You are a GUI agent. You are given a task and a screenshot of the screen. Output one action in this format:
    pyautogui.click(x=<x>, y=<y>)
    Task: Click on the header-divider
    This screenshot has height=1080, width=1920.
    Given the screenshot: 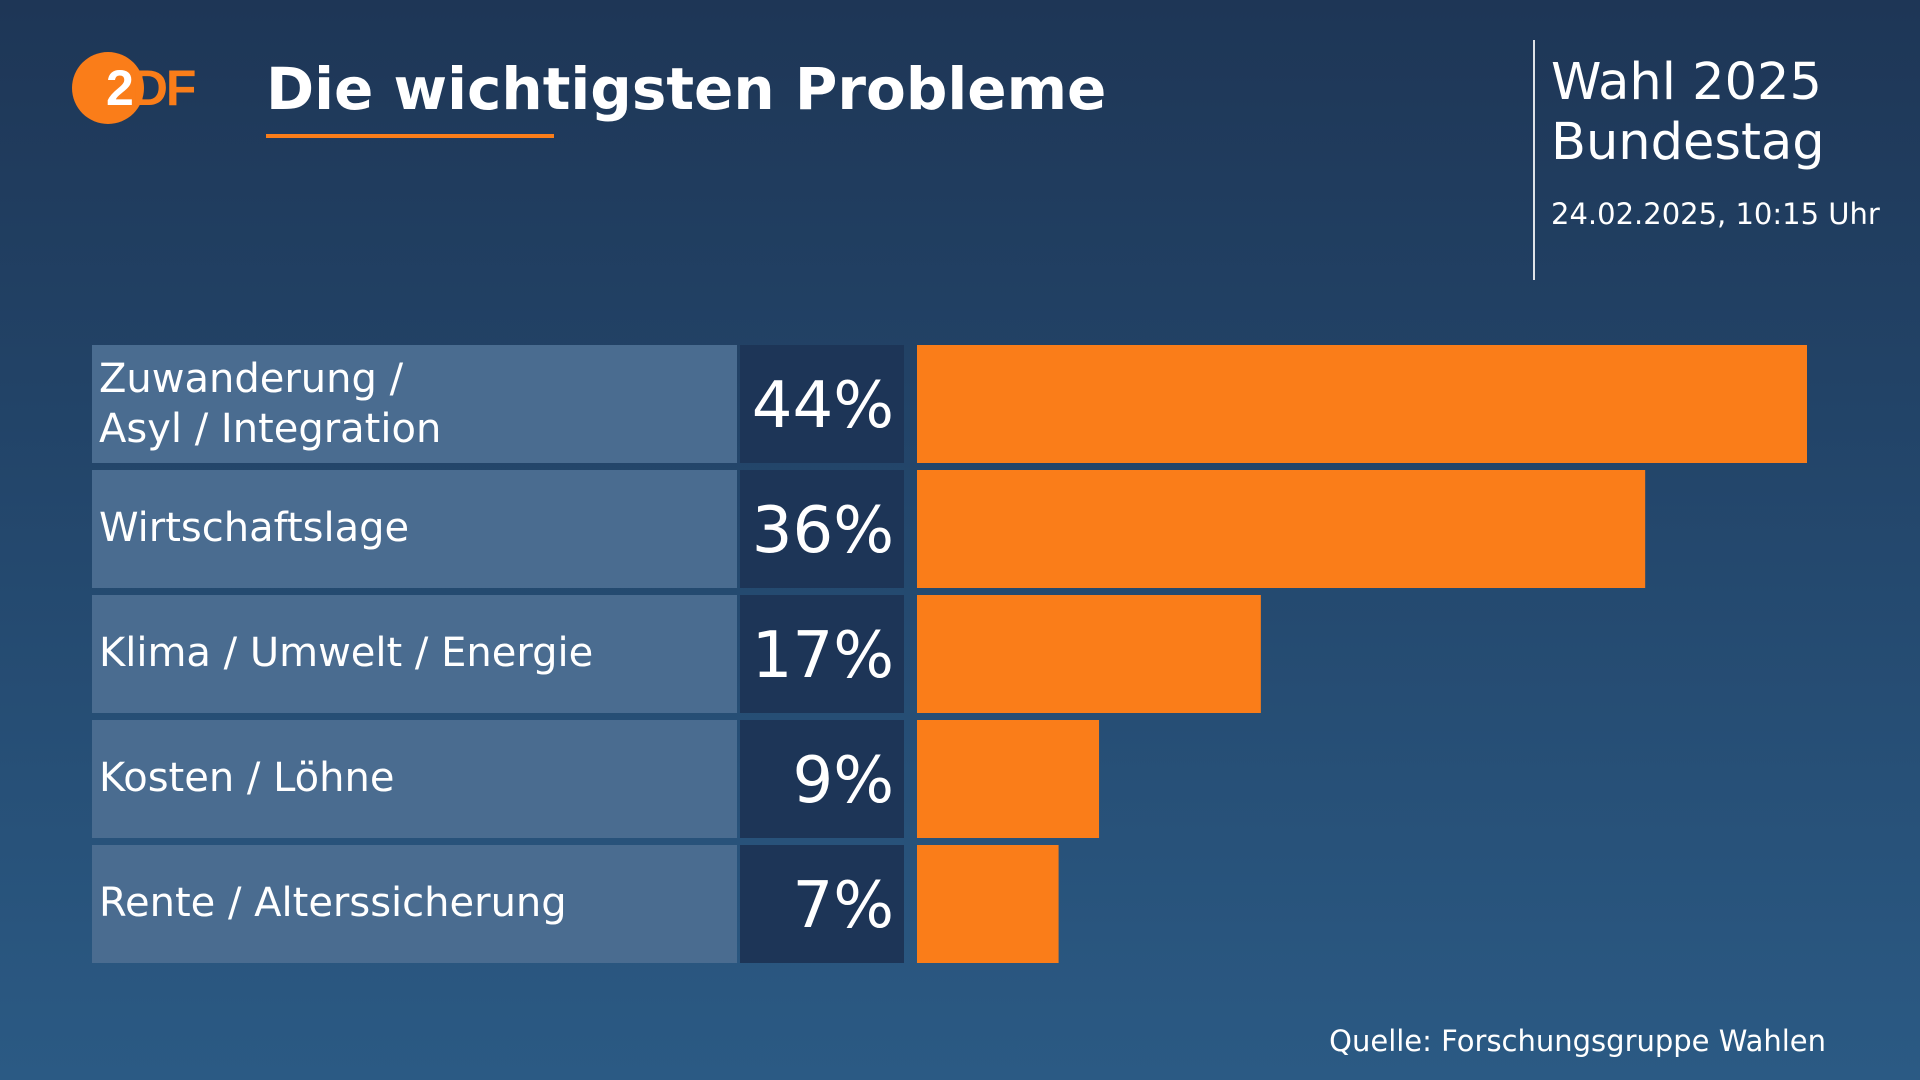 What is the action you would take?
    pyautogui.click(x=1534, y=160)
    